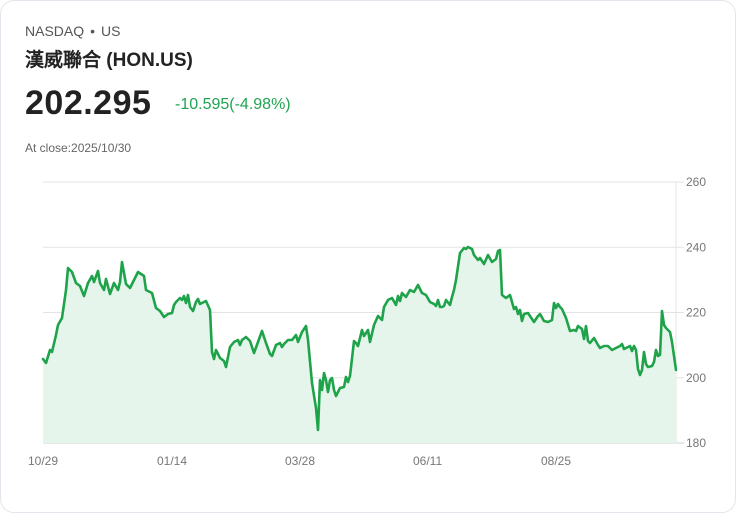 This screenshot has height=513, width=736. Describe the element at coordinates (556, 461) in the screenshot. I see `x-tick-label: 08/25` at that location.